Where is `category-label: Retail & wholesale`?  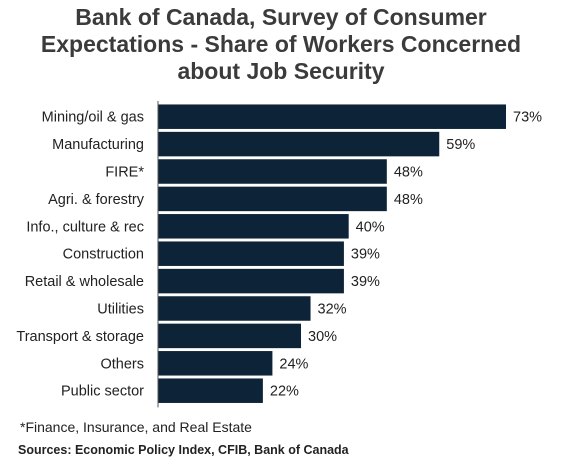 category-label: Retail & wholesale is located at coordinates (84, 282).